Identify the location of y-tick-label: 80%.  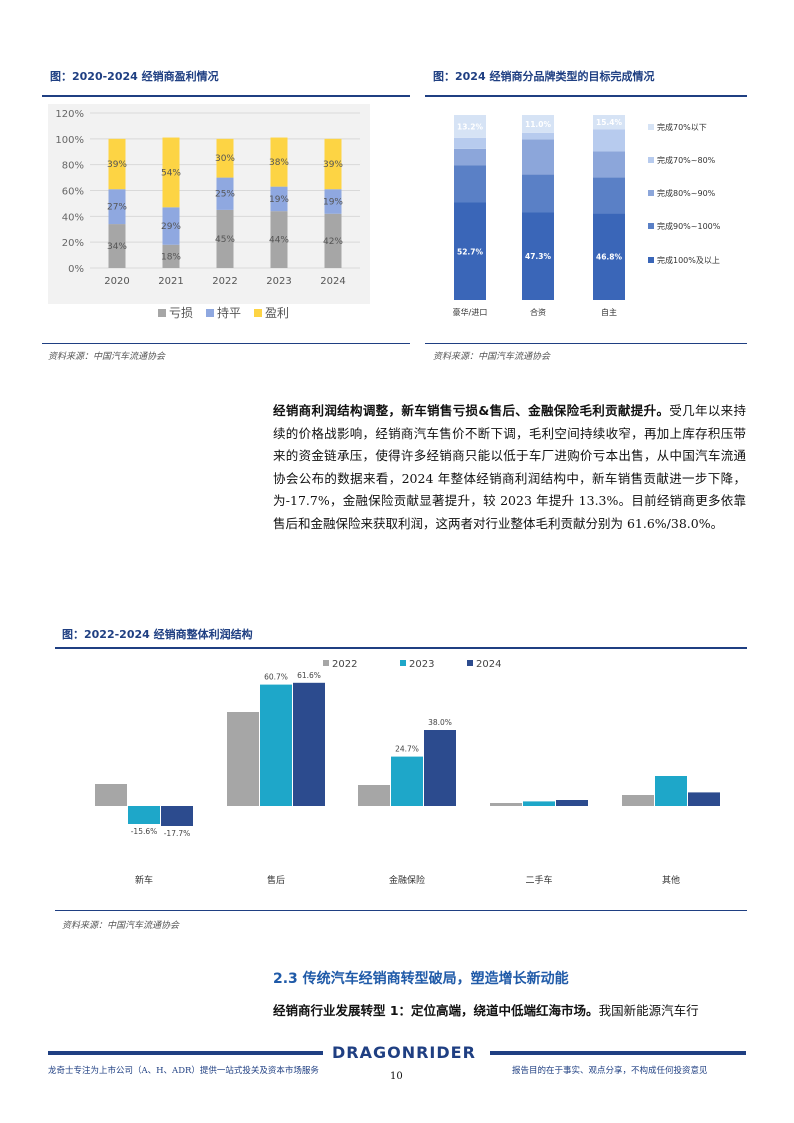
(73, 166).